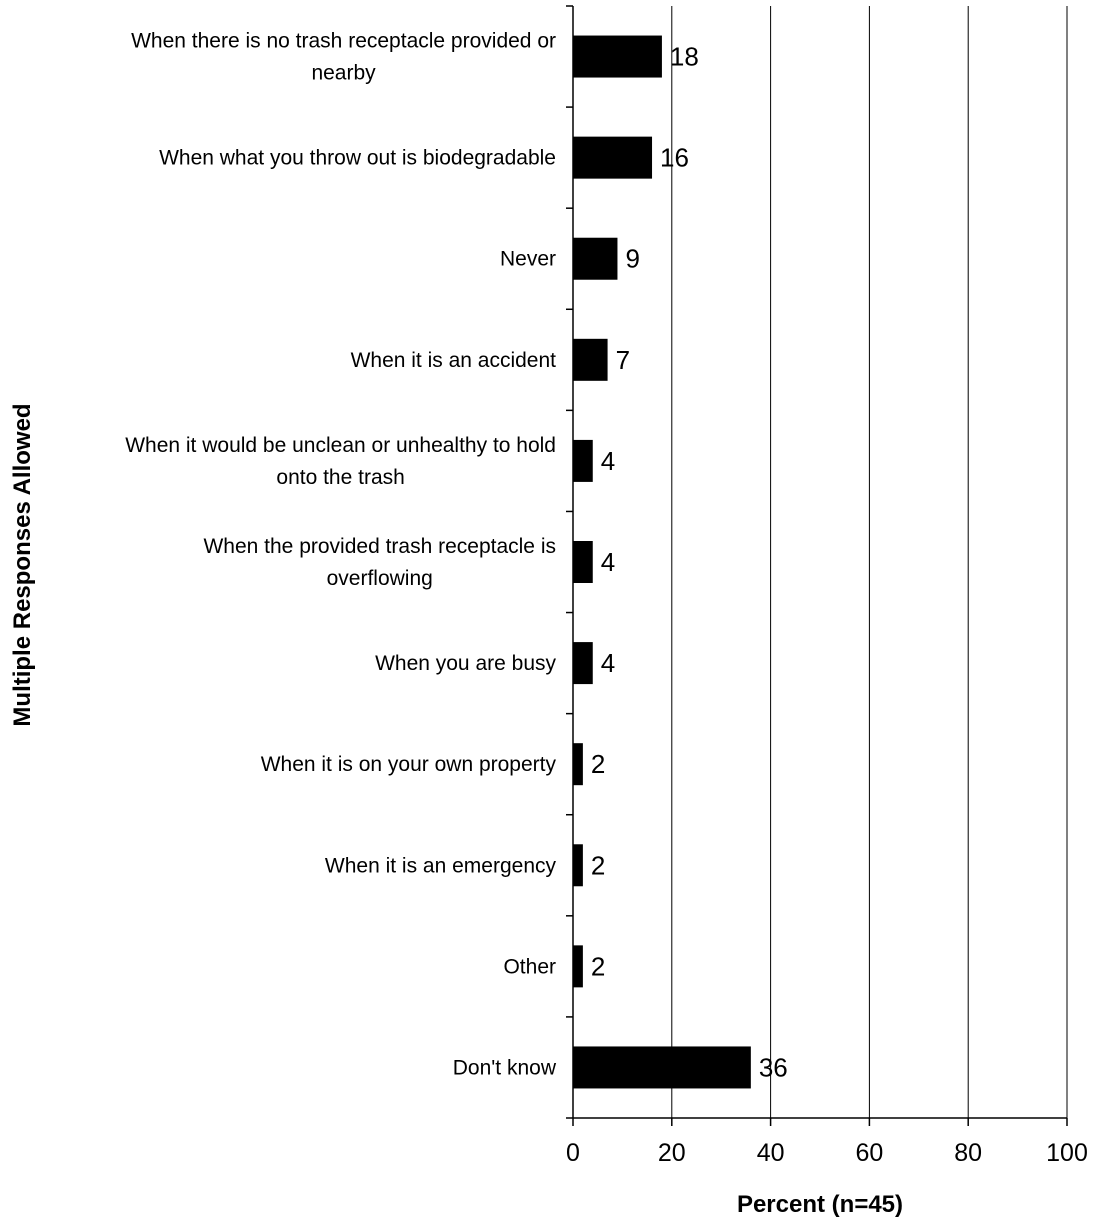 This screenshot has height=1230, width=1097. What do you see at coordinates (465, 663) in the screenshot?
I see `category-label: When you are busy` at bounding box center [465, 663].